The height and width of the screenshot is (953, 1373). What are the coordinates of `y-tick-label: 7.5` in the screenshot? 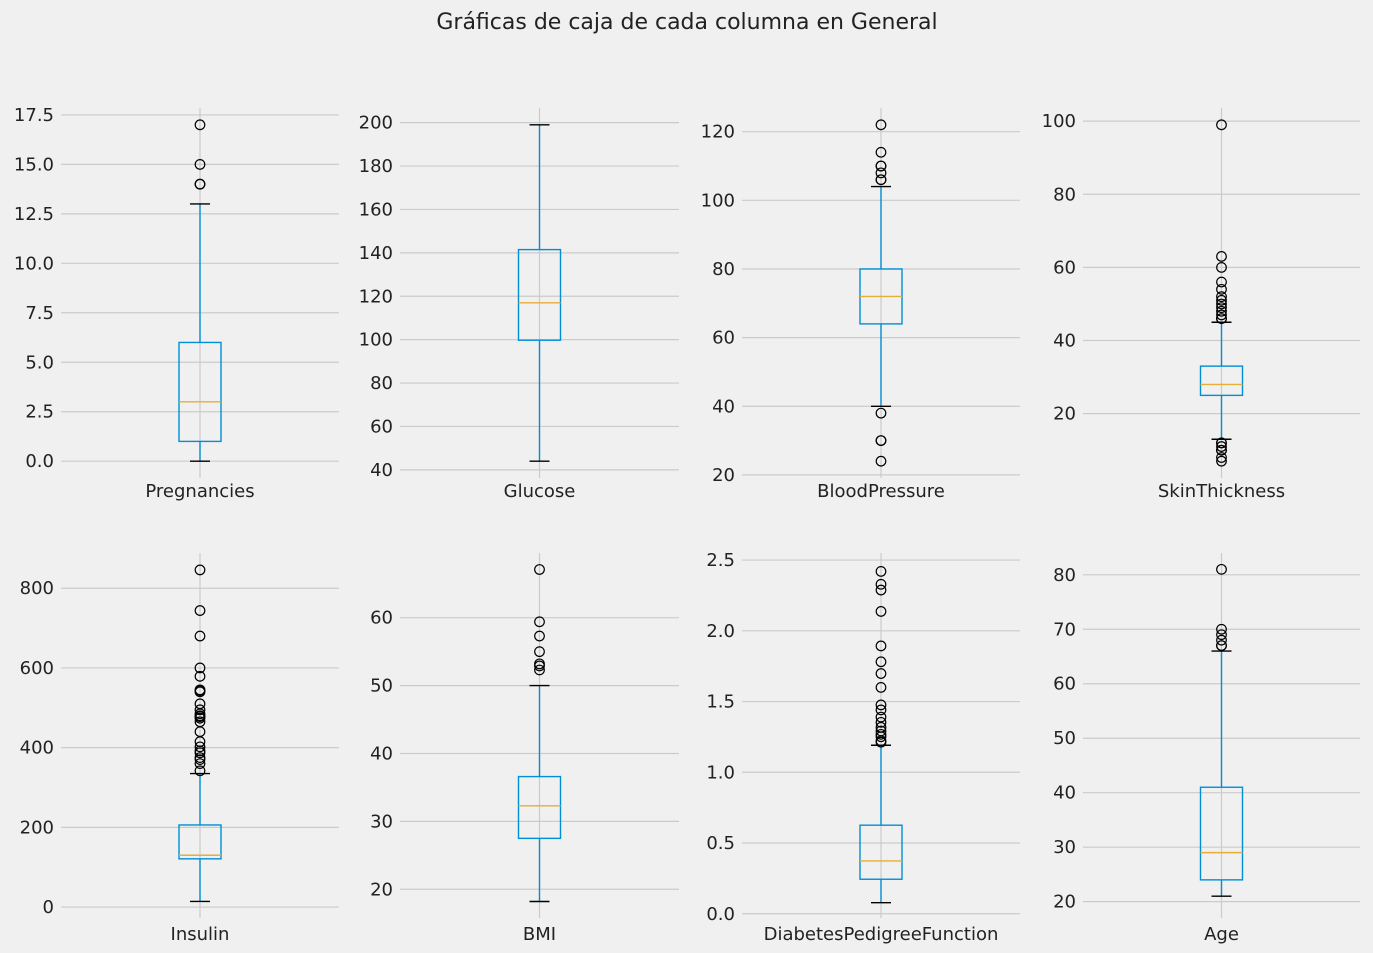 It's located at (39, 313).